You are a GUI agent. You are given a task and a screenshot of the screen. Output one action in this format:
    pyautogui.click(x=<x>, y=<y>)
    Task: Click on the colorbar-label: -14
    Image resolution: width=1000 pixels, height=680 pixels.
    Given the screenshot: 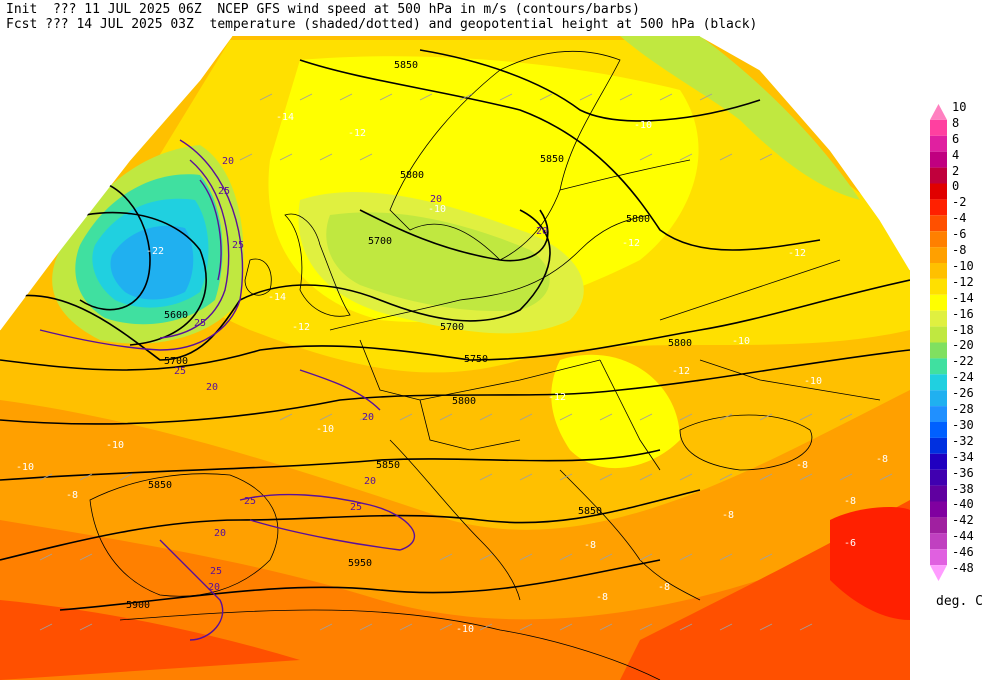 What is the action you would take?
    pyautogui.click(x=963, y=297)
    